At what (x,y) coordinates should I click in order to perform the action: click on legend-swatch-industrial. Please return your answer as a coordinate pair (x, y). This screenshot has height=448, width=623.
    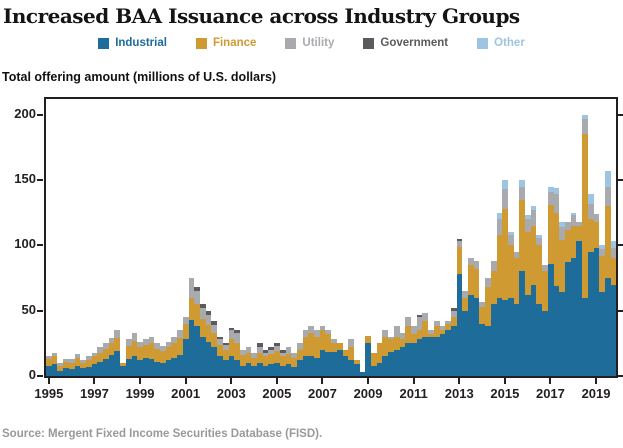
    Looking at the image, I should click on (104, 43).